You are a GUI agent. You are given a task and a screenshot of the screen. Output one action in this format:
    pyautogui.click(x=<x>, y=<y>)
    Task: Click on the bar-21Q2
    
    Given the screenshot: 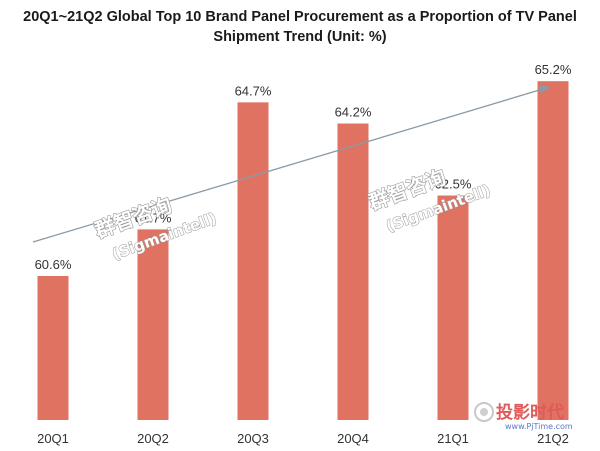 What is the action you would take?
    pyautogui.click(x=553, y=251)
    